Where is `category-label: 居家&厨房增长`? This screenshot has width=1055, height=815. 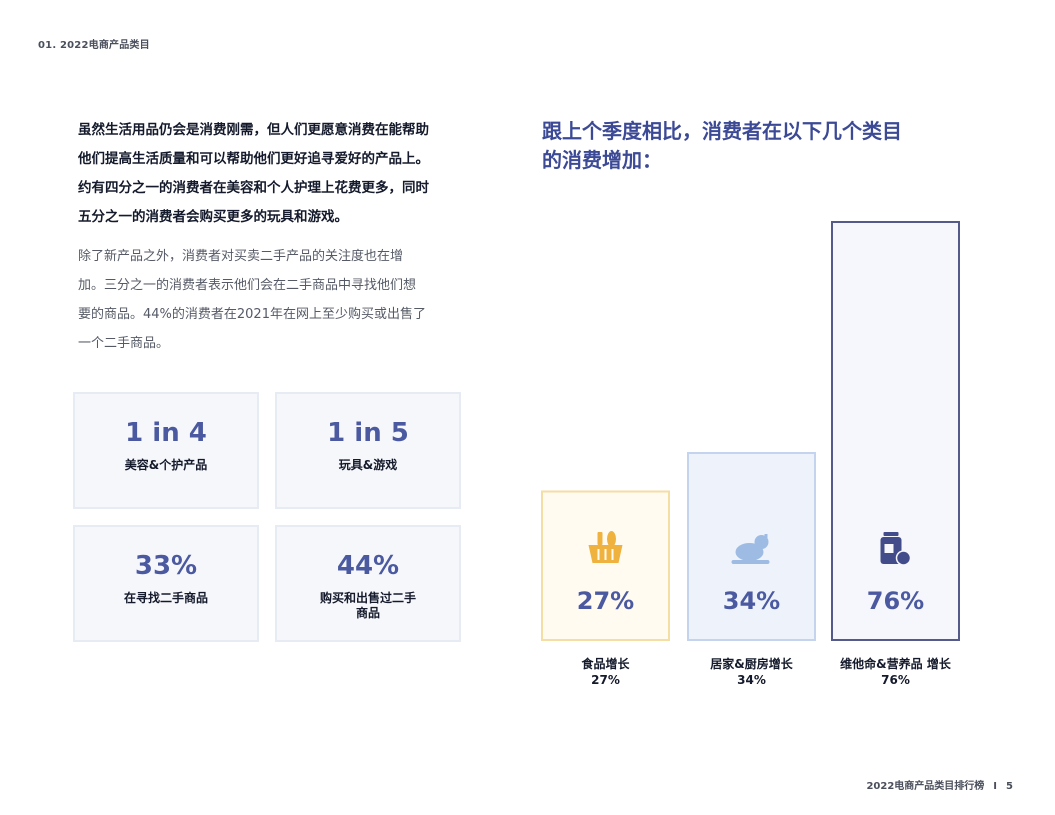 category-label: 居家&厨房增长 is located at coordinates (751, 663).